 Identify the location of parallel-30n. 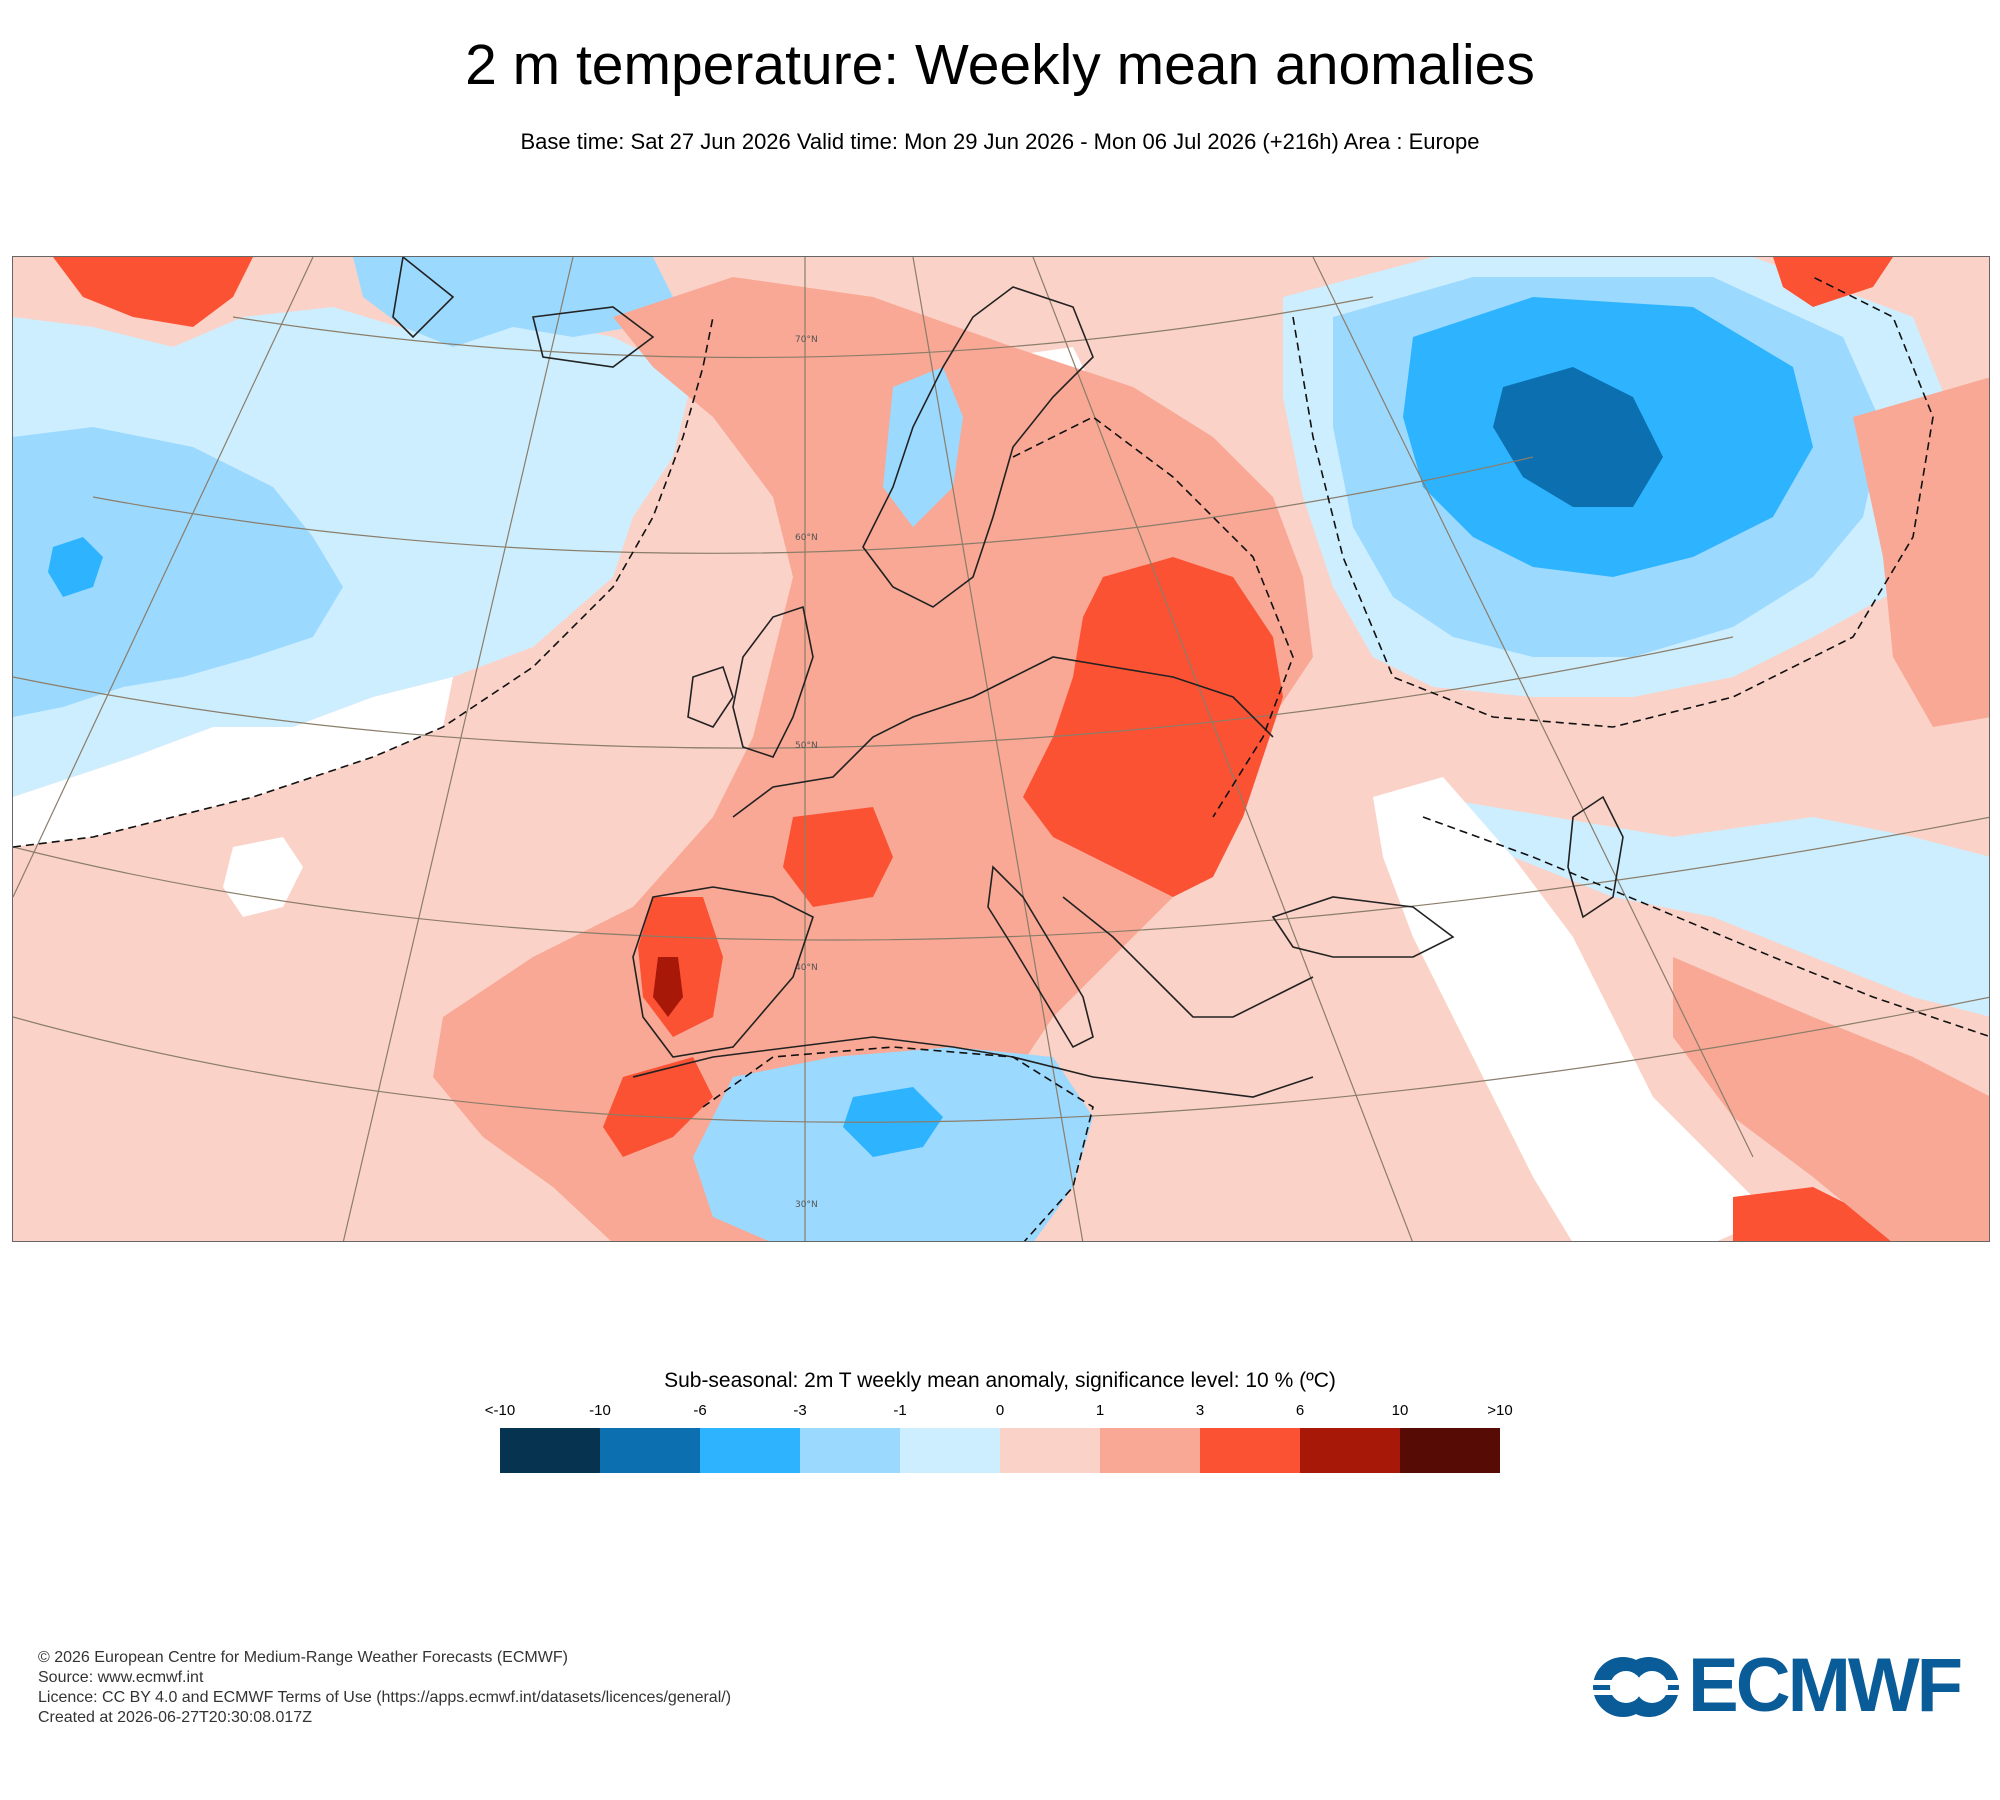
(1001, 1059).